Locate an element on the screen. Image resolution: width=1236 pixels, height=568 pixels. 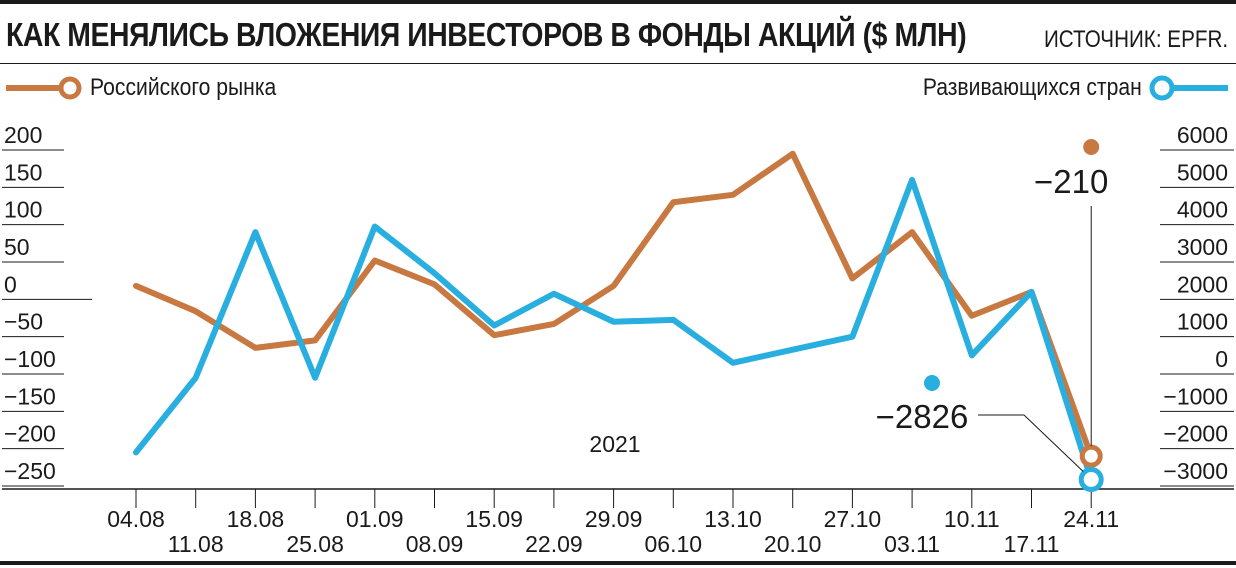
year-label: 2021 is located at coordinates (614, 444).